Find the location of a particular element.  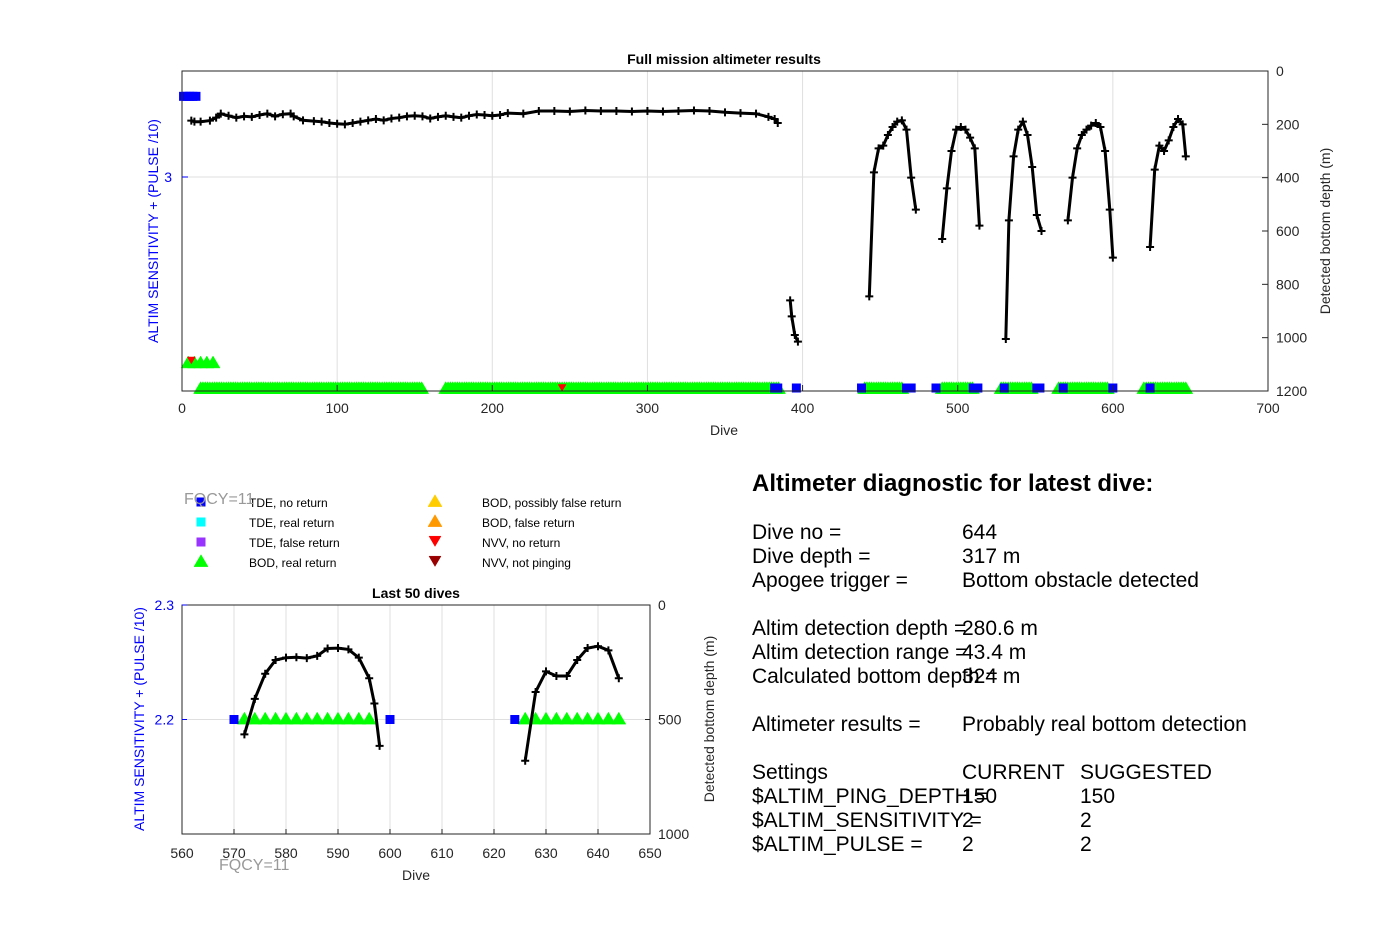

det-depth-label: Altim detection depth = is located at coordinates (859, 628).